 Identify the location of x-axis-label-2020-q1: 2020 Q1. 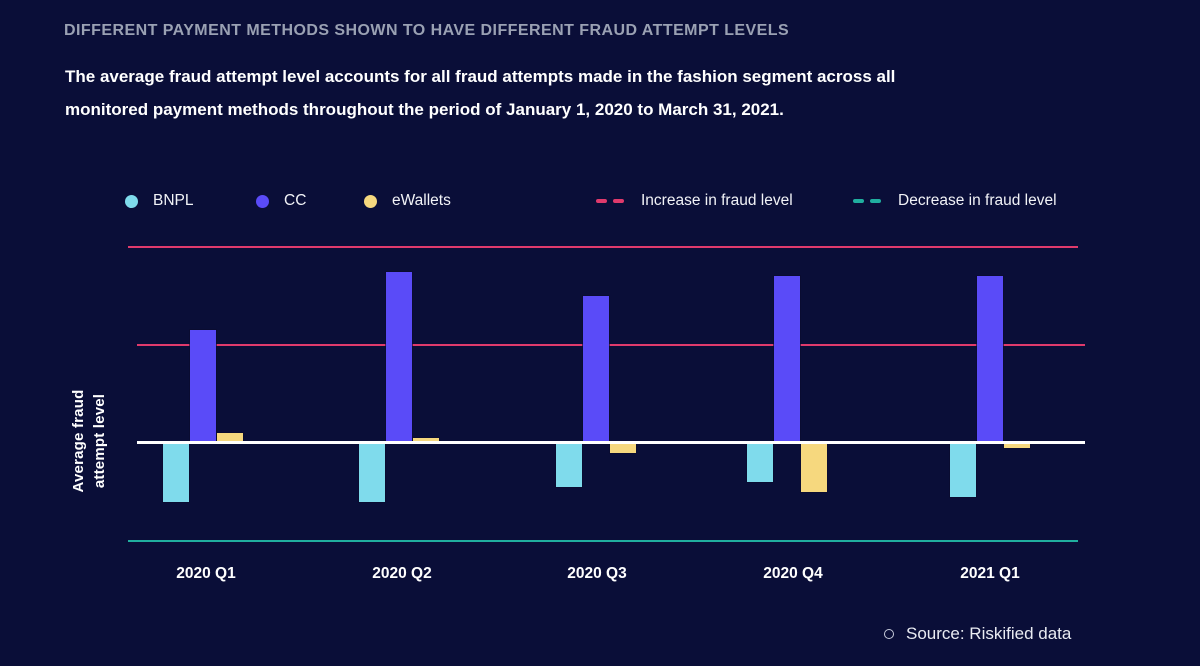
(206, 573).